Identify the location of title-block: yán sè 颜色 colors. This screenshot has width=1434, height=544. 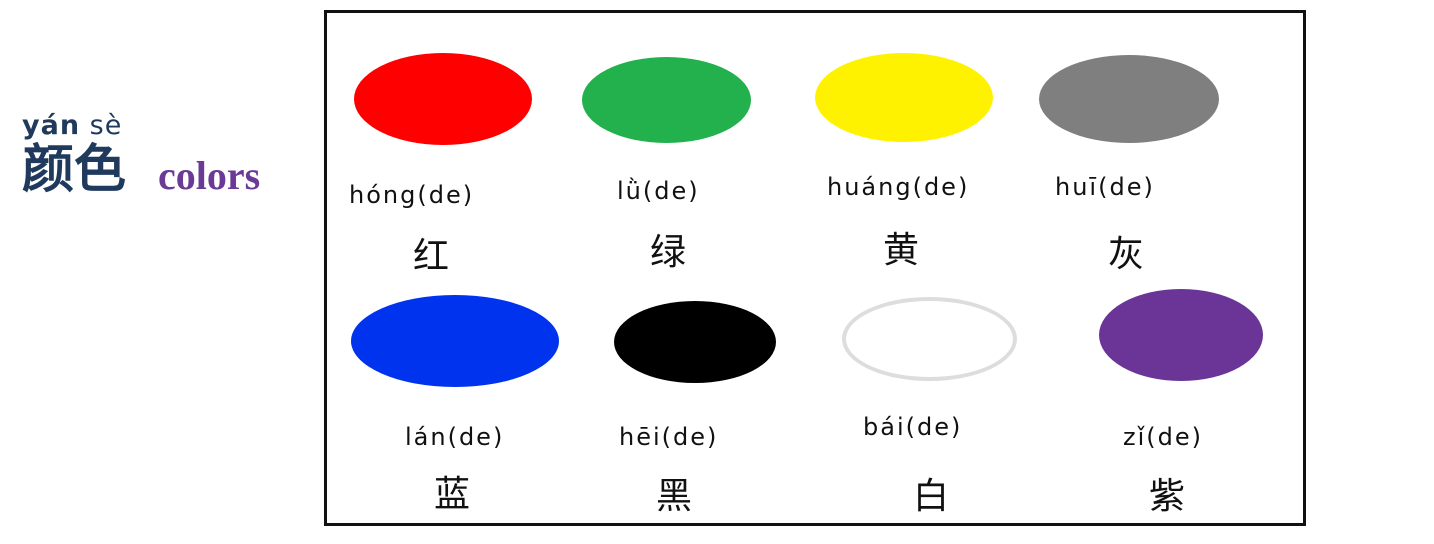
(167, 160).